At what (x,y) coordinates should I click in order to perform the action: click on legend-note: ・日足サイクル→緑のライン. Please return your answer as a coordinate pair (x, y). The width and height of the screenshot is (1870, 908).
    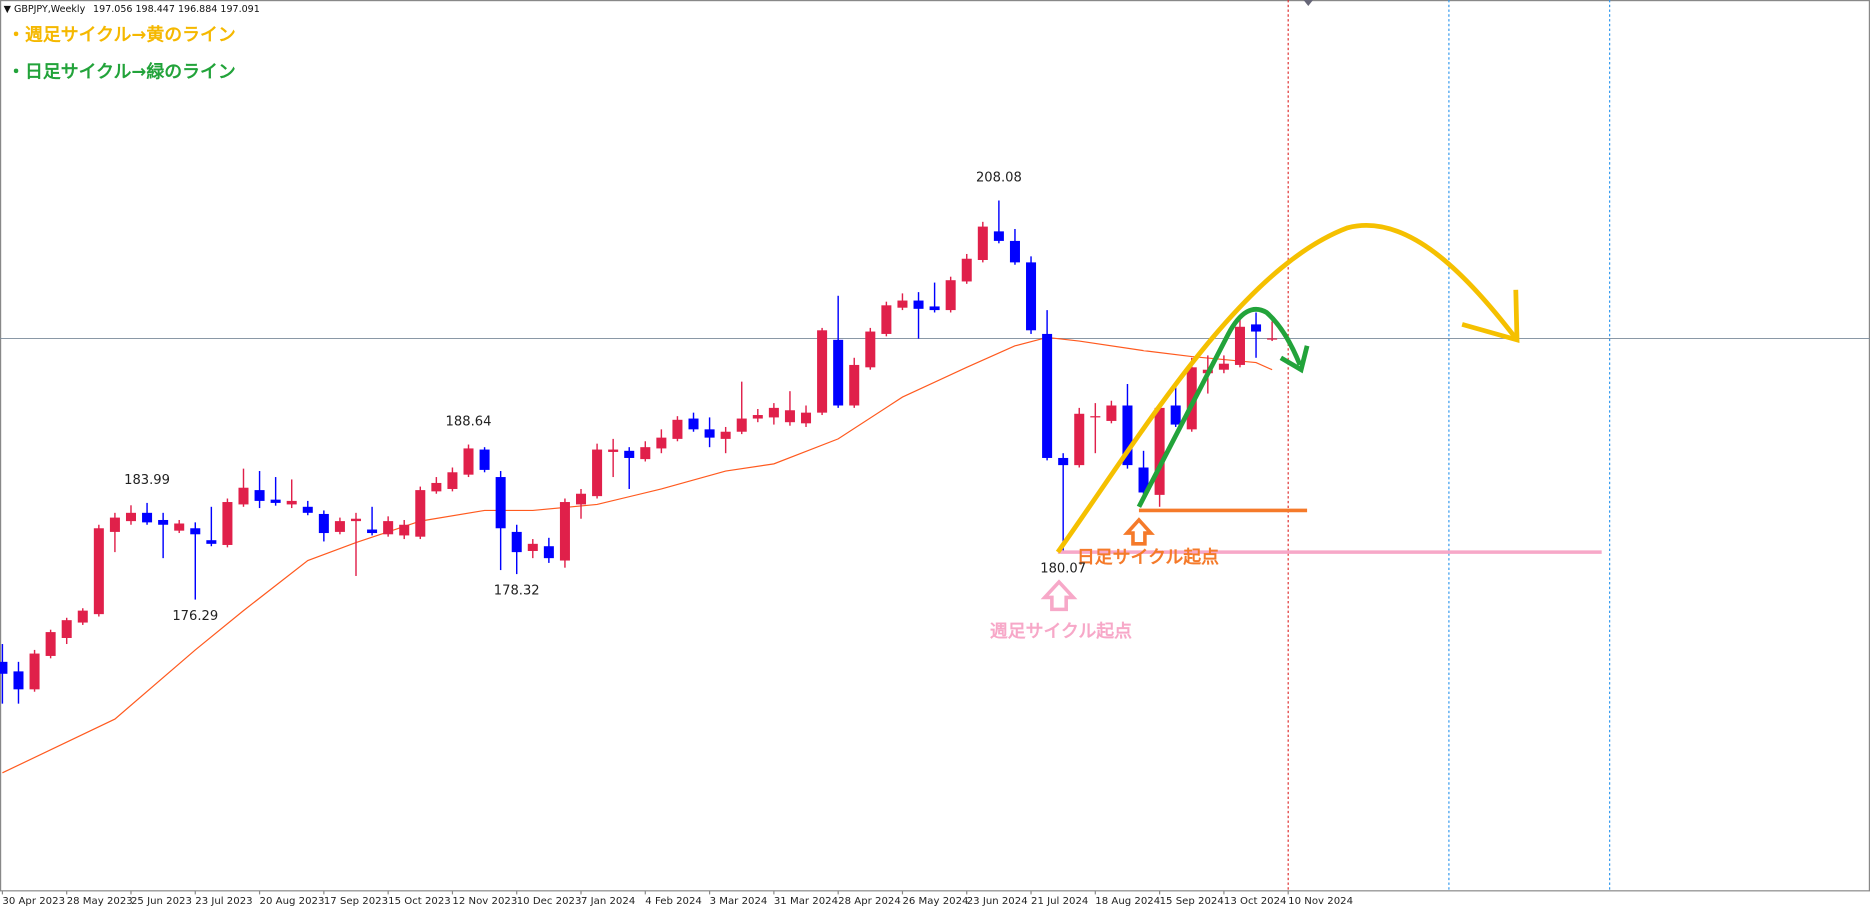
    Looking at the image, I should click on (121, 72).